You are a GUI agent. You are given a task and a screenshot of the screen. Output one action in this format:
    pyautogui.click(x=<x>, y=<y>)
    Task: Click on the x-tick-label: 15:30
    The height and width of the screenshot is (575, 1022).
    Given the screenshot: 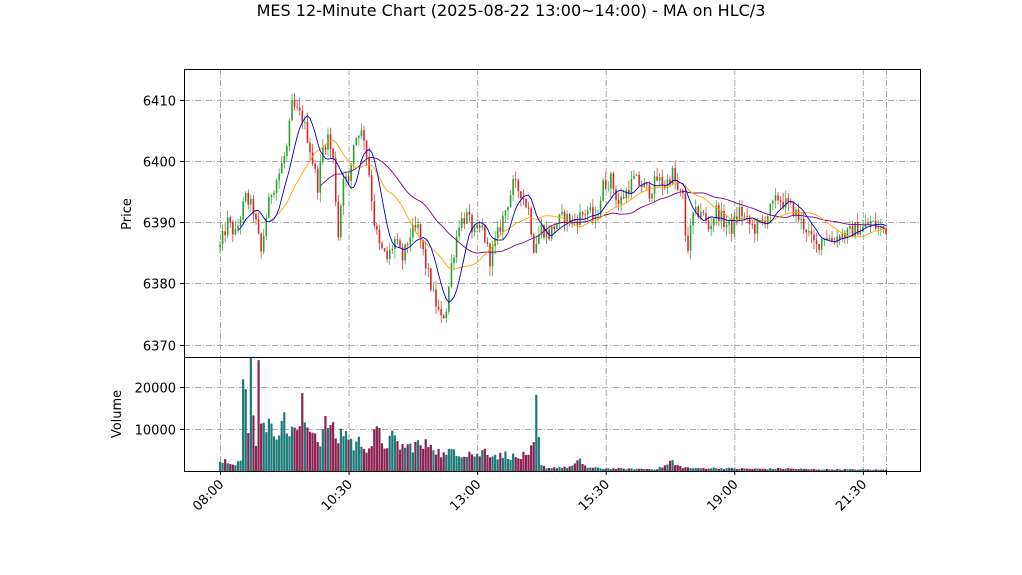 What is the action you would take?
    pyautogui.click(x=594, y=495)
    